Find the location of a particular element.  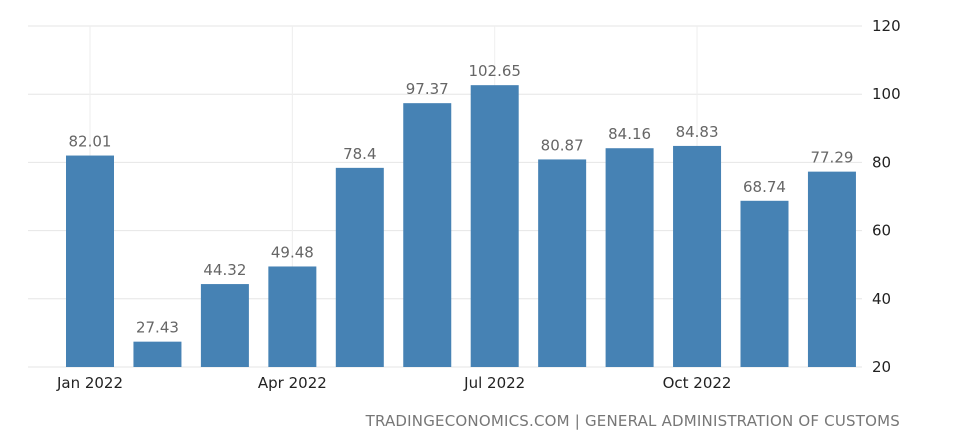

data-label: 84.83 is located at coordinates (697, 132).